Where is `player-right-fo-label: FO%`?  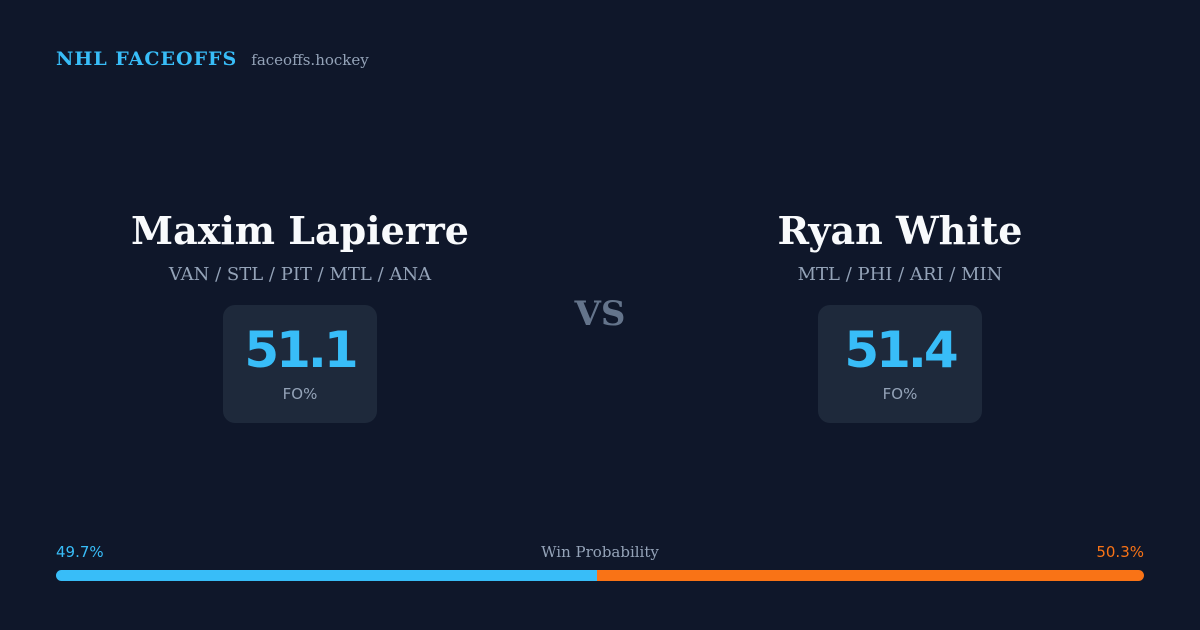 player-right-fo-label: FO% is located at coordinates (900, 394).